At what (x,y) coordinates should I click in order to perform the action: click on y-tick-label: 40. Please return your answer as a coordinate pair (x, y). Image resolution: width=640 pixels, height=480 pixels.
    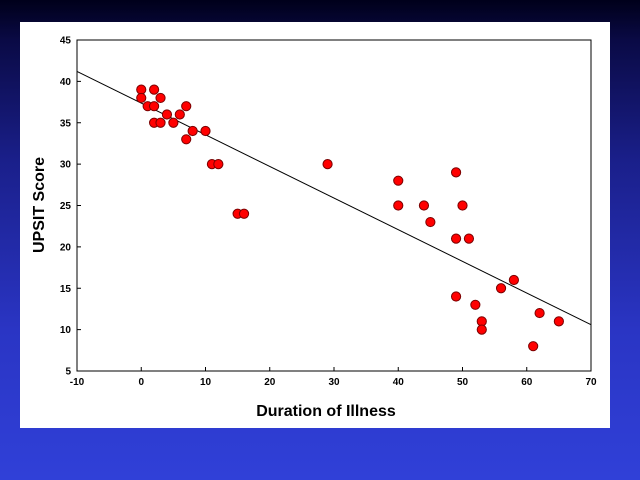
    Looking at the image, I should click on (66, 82).